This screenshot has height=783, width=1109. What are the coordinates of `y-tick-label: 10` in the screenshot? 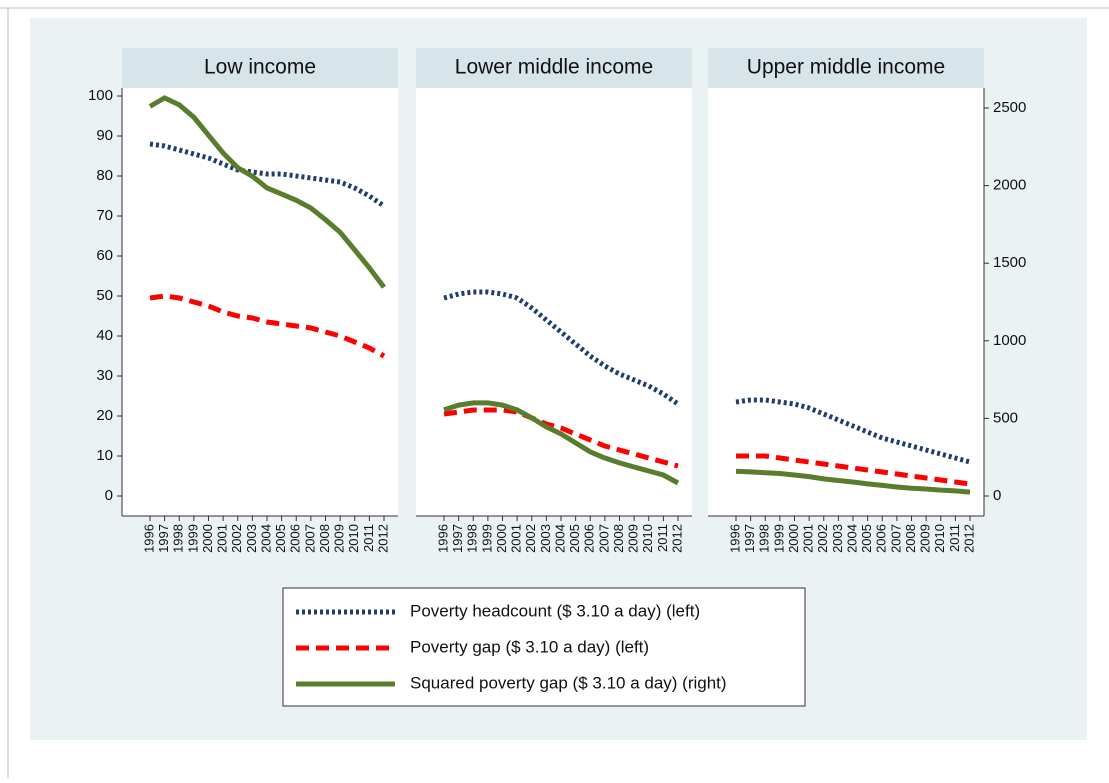 It's located at (104, 455).